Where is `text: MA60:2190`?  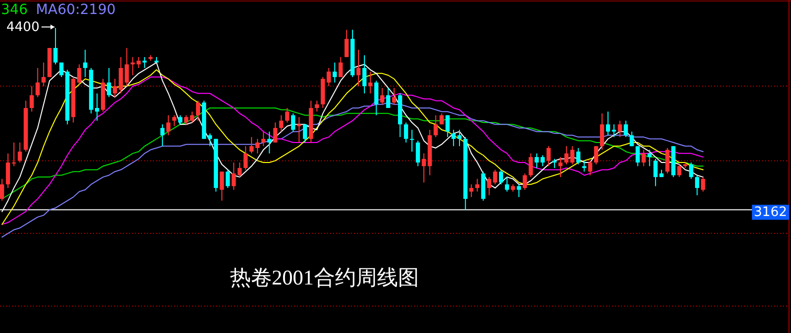
text: MA60:2190 is located at coordinates (76, 10).